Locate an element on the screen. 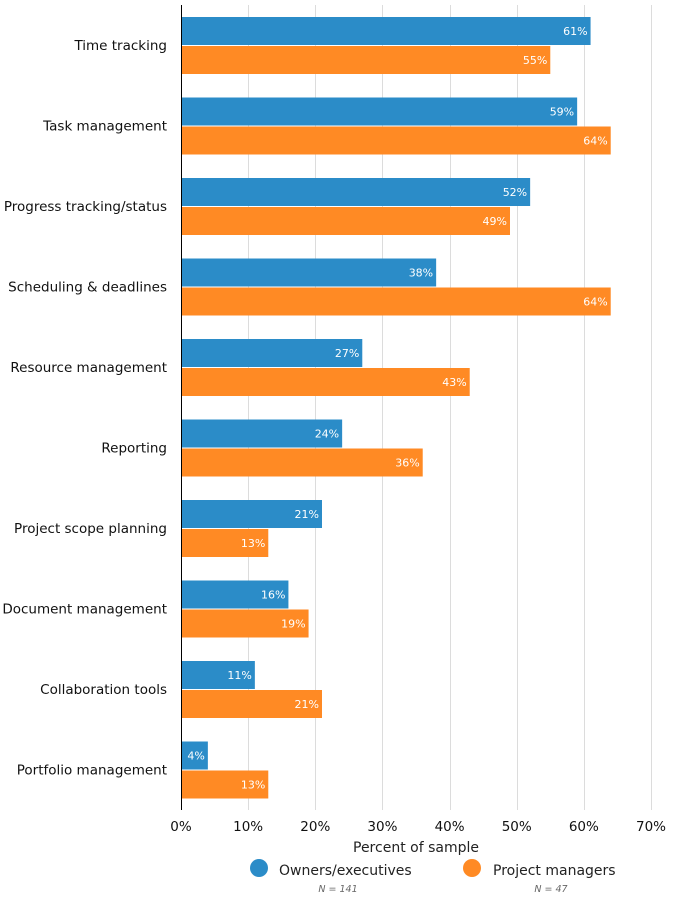  category-label: Reporting is located at coordinates (134, 449).